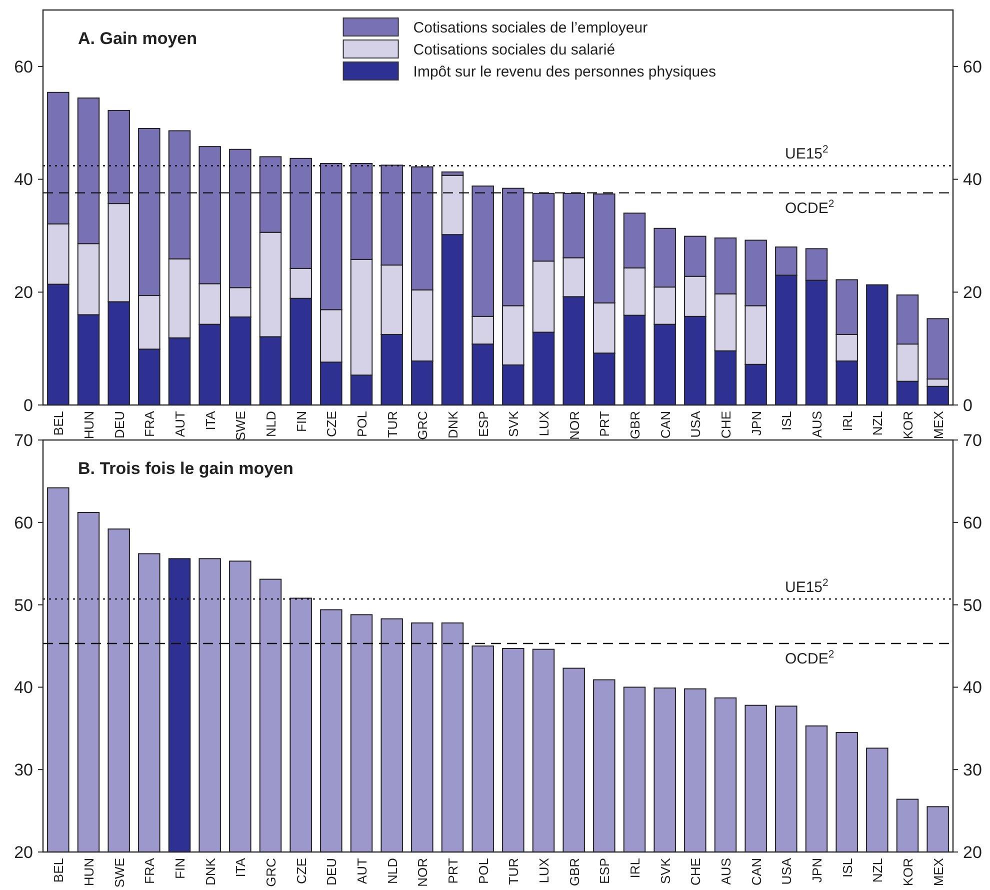 The width and height of the screenshot is (990, 890). I want to click on legend-label: Cotisations sociales de l’employeur, so click(530, 27).